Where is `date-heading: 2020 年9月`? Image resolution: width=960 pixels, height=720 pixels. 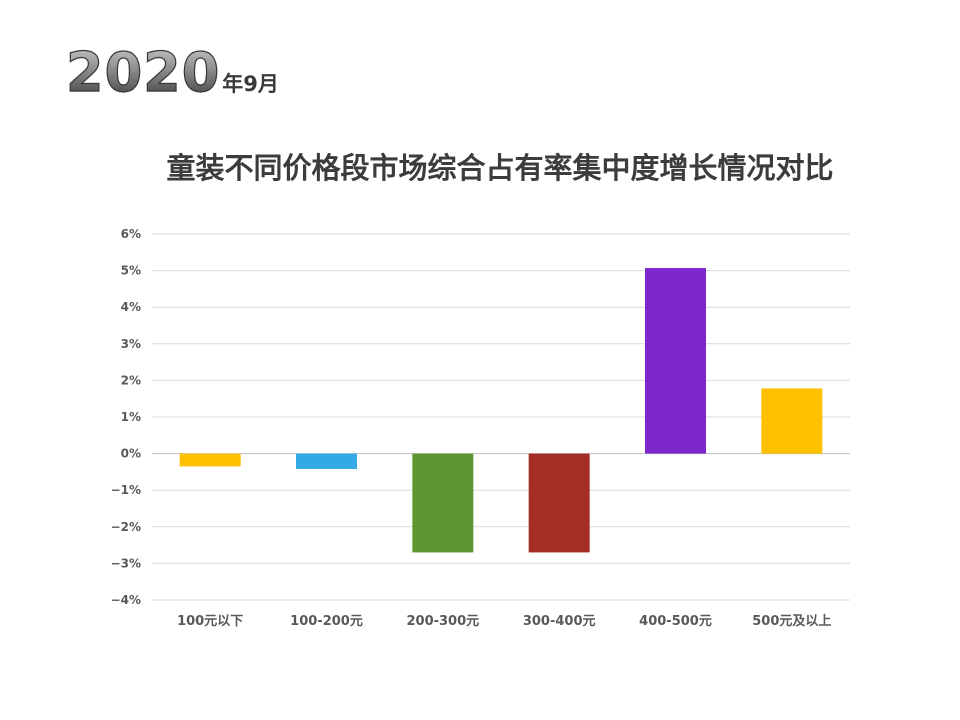
date-heading: 2020 年9月 is located at coordinates (172, 72).